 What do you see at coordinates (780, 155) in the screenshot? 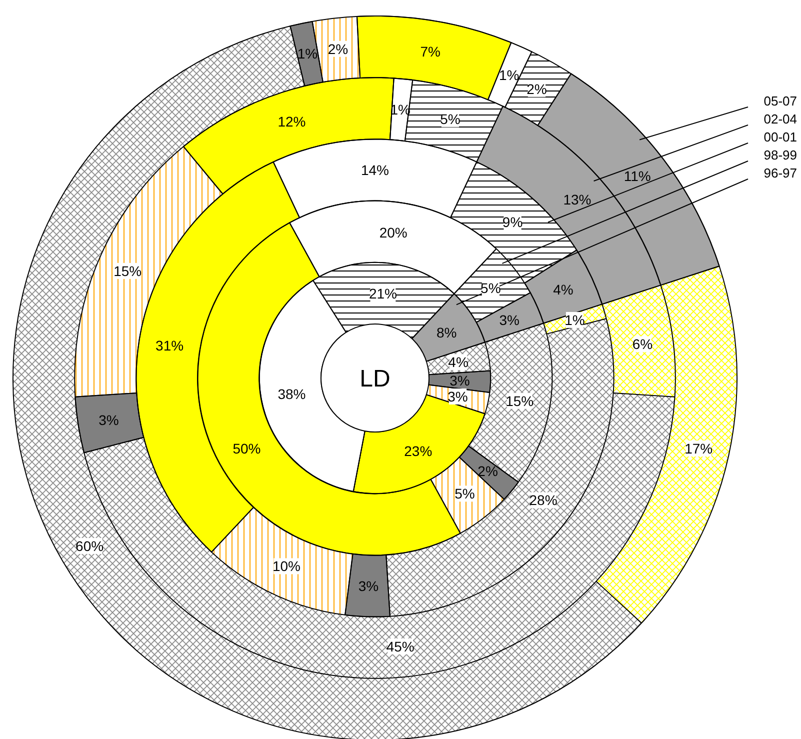
I see `slice-label: 98-99` at bounding box center [780, 155].